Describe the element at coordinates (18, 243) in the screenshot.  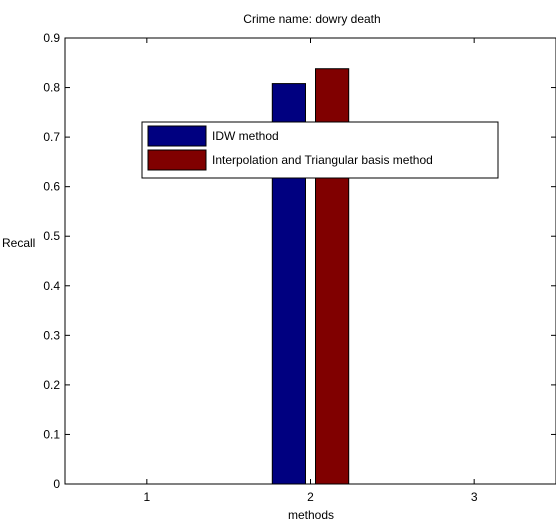
I see `y-axis-label: Recall` at that location.